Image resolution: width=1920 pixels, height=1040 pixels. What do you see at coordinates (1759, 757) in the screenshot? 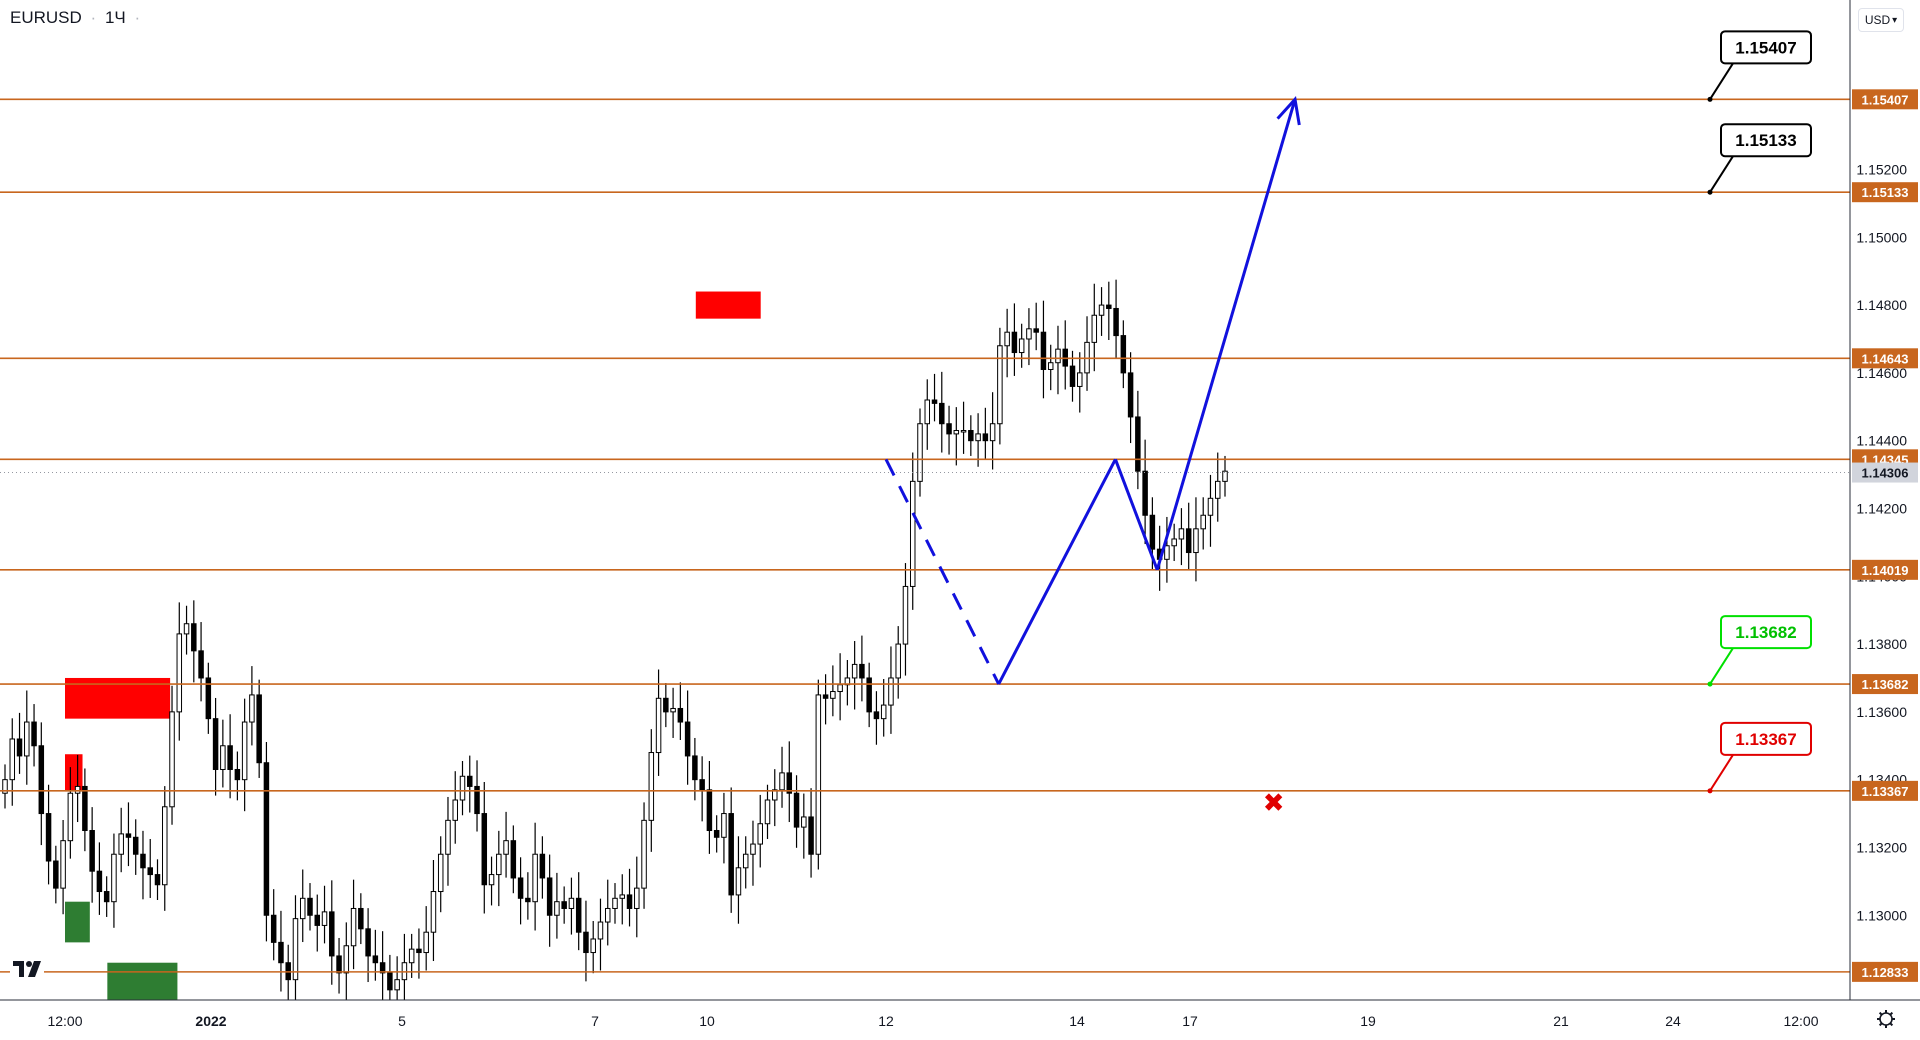
I see `price-callout: 1.13367` at bounding box center [1759, 757].